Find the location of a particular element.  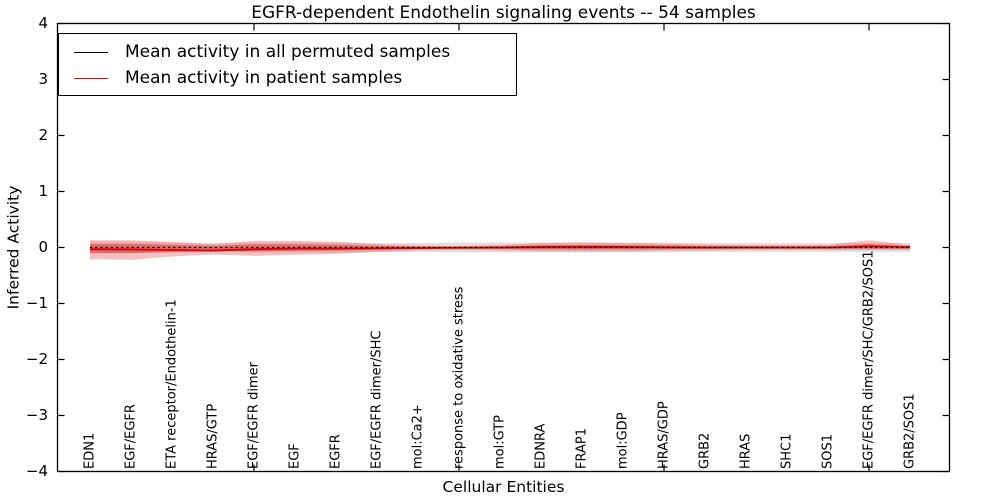

patient-samples-outer-band is located at coordinates (500, 250).